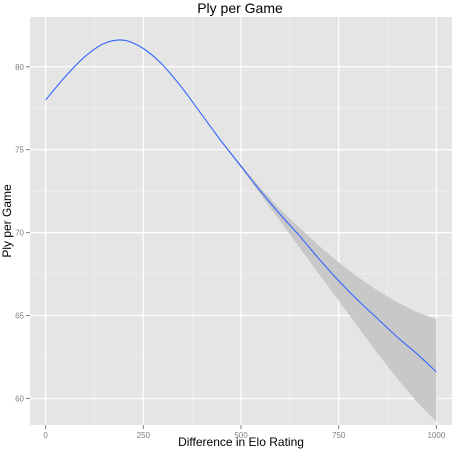 The image size is (454, 452). What do you see at coordinates (19, 398) in the screenshot?
I see `y-tick-label: 60` at bounding box center [19, 398].